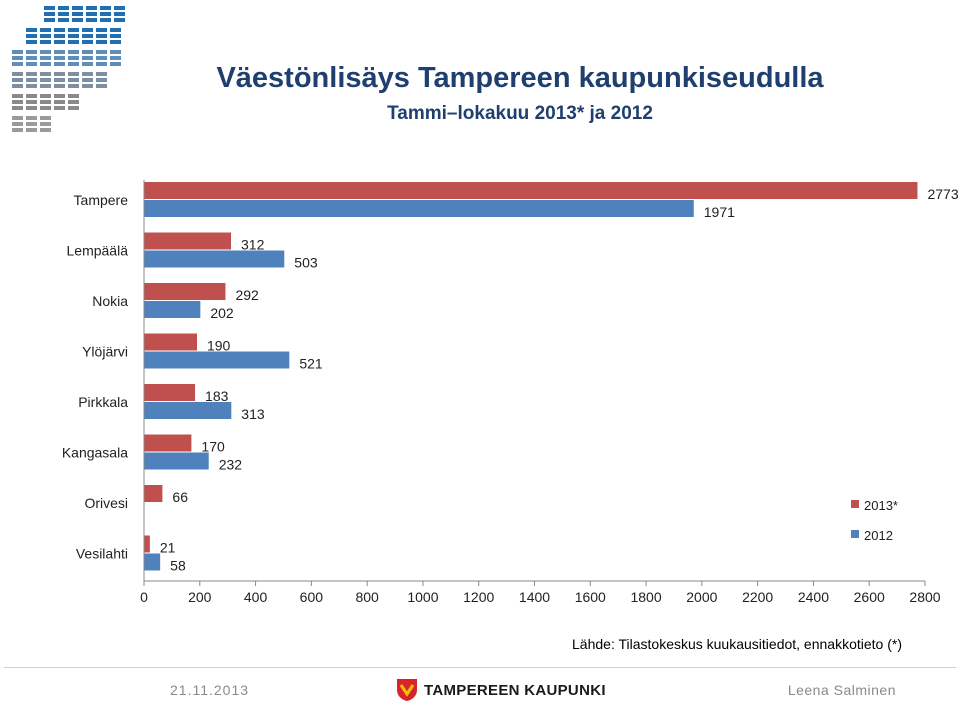 The height and width of the screenshot is (708, 960). What do you see at coordinates (253, 245) in the screenshot?
I see `data-label: 312` at bounding box center [253, 245].